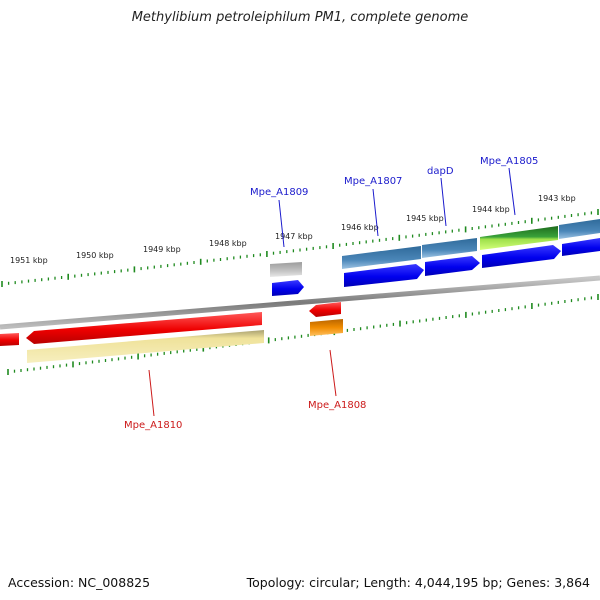 The width and height of the screenshot is (600, 600). I want to click on gene-label: Mpe_A1805, so click(509, 161).